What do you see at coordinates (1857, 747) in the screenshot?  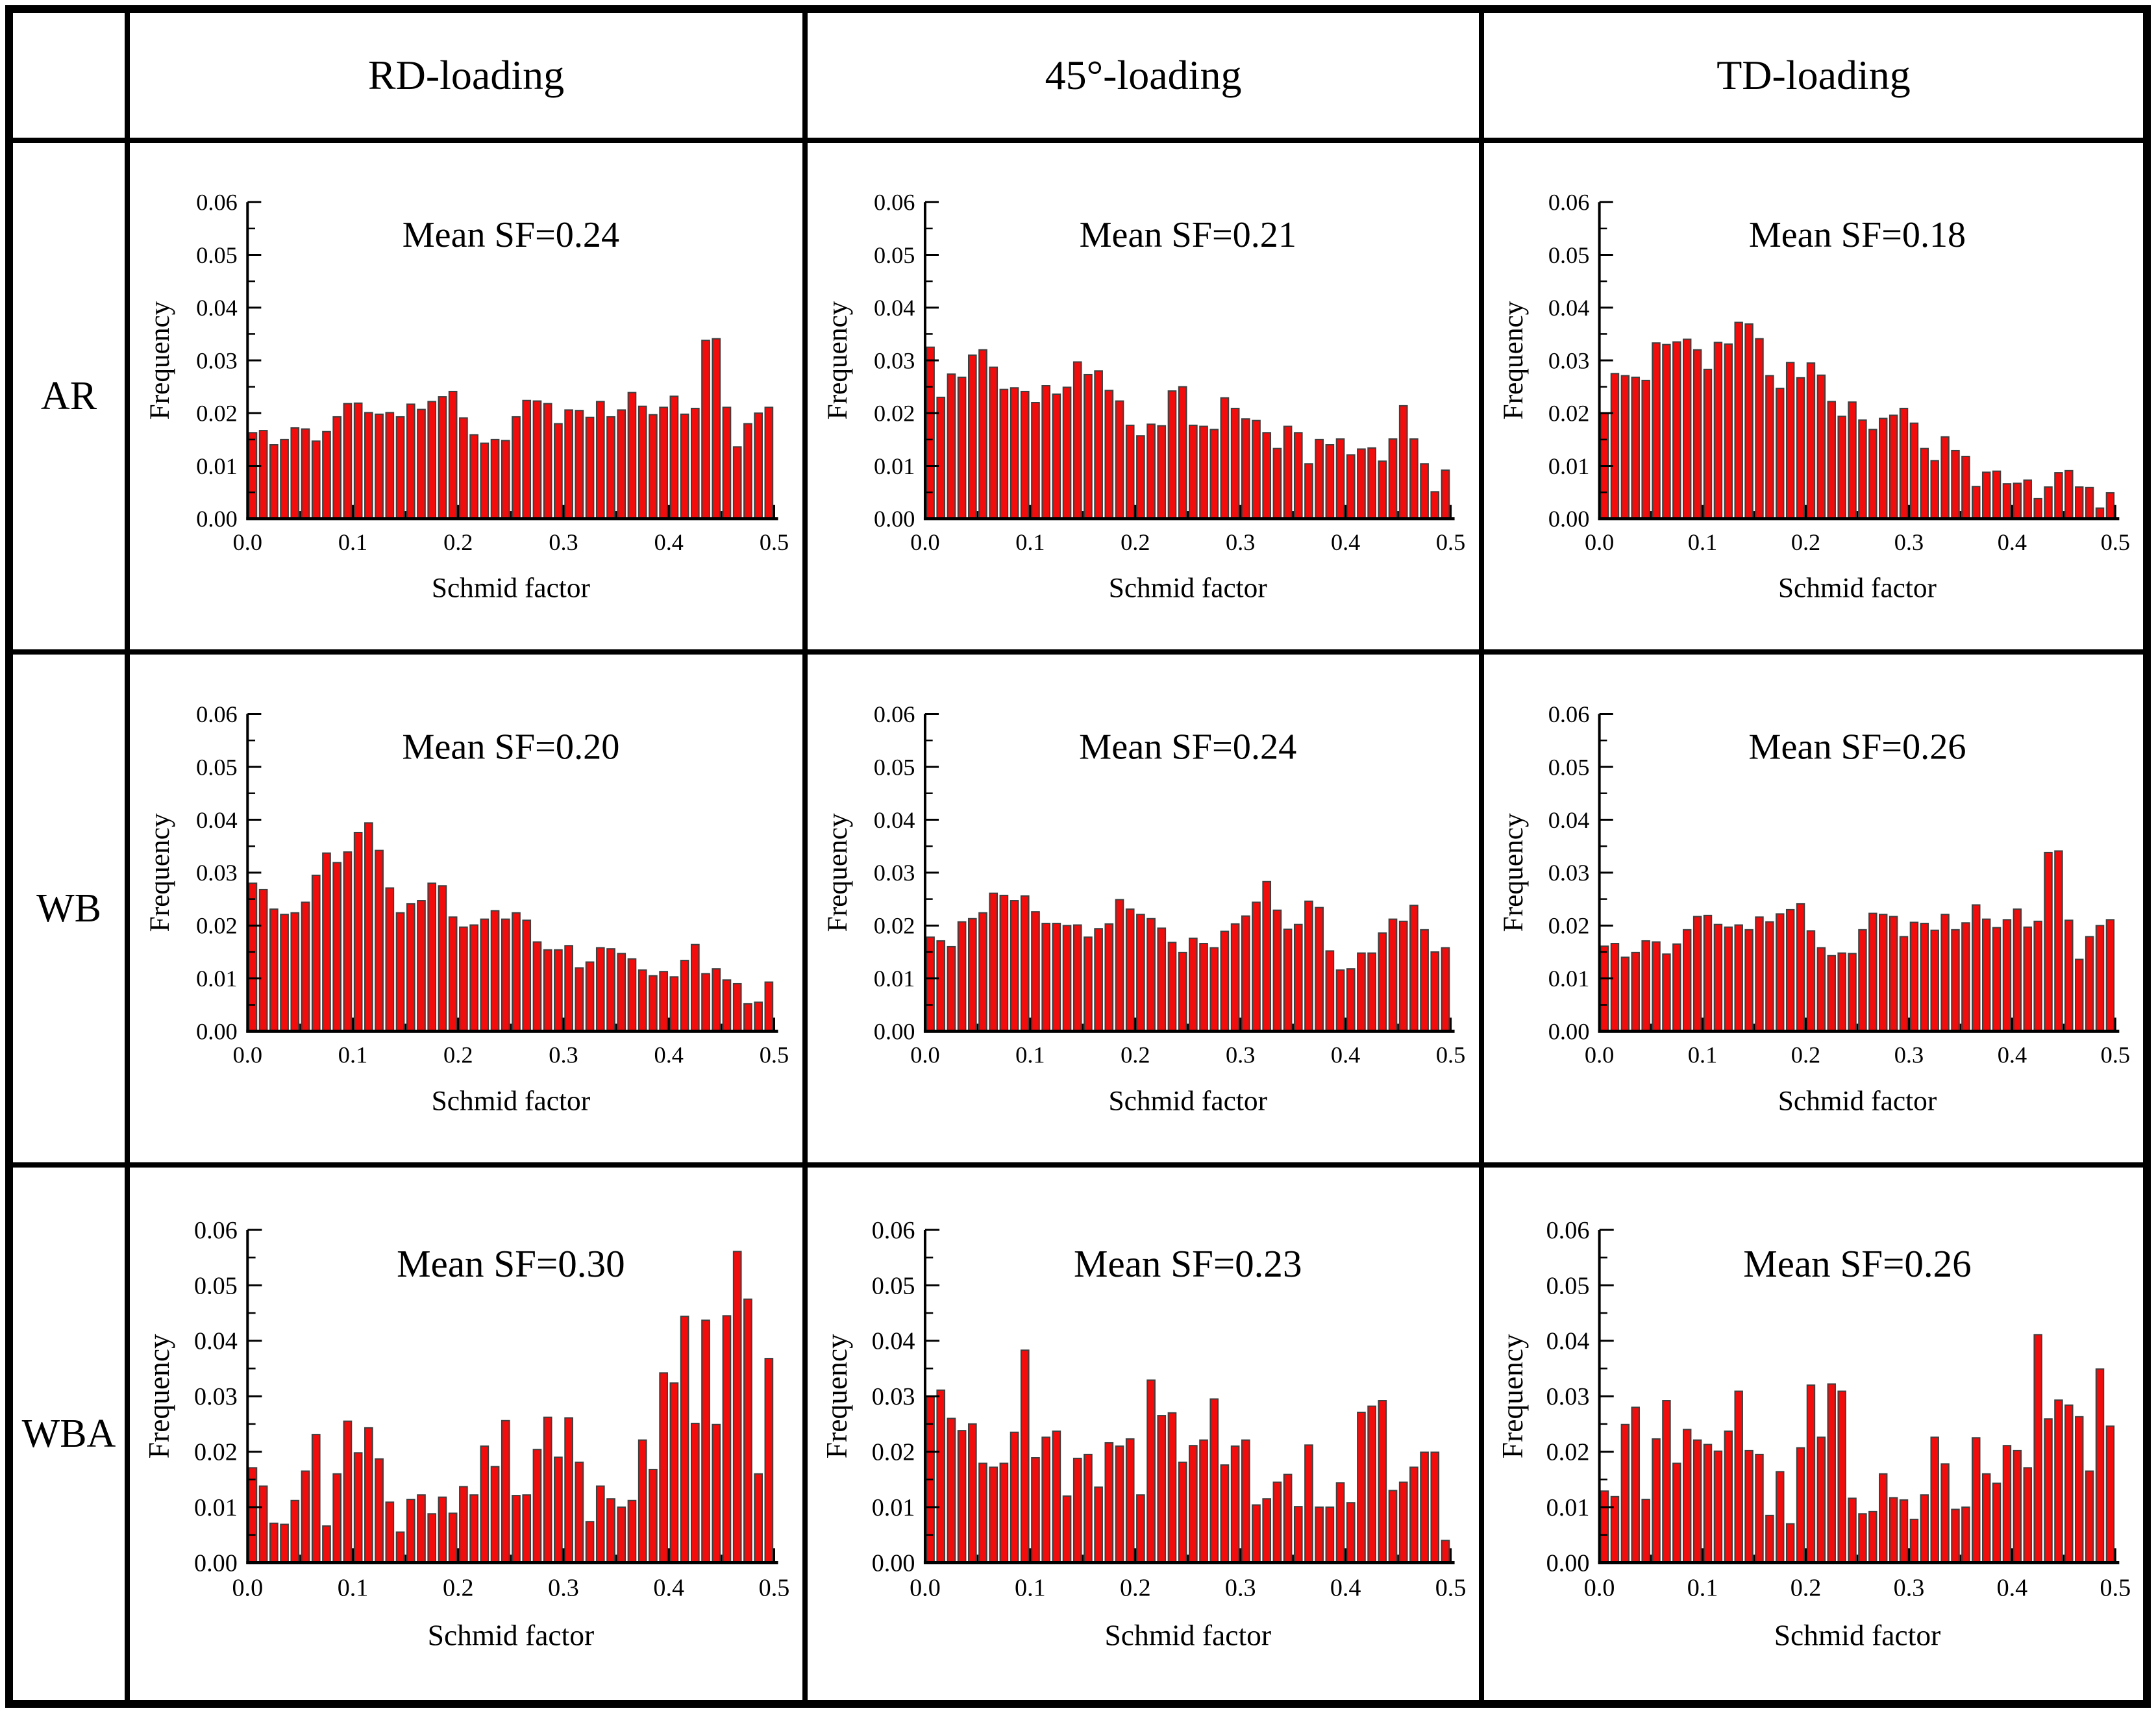 I see `svg-text: Mean SF=0.26` at bounding box center [1857, 747].